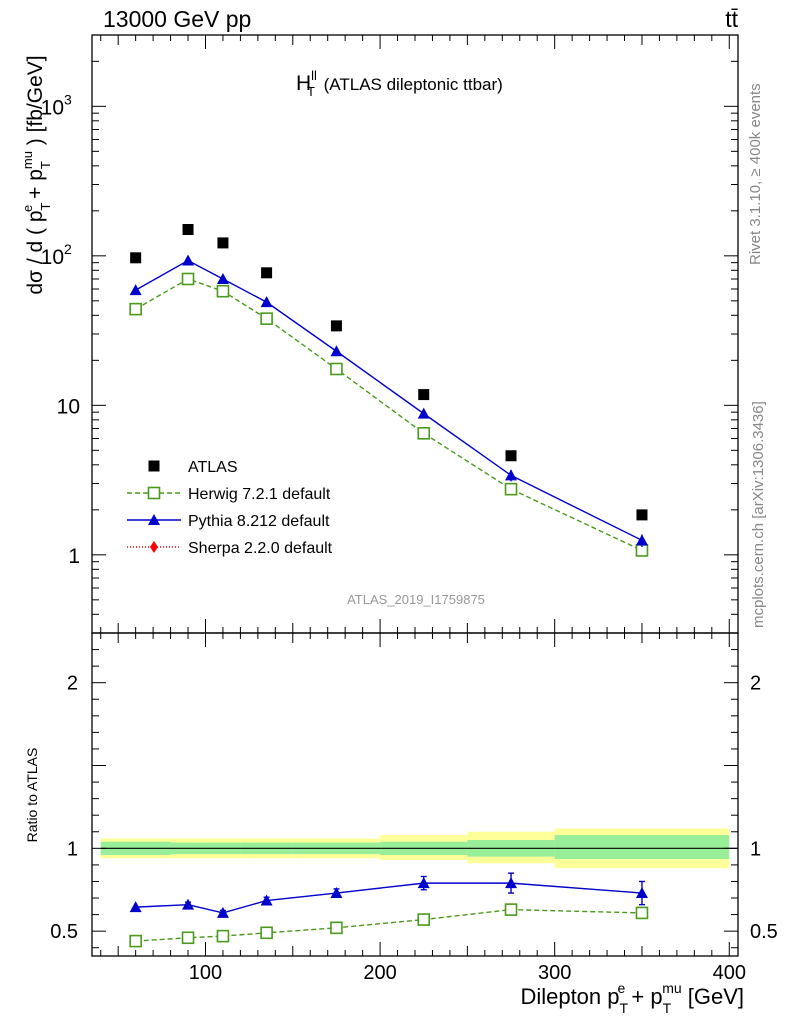  I want to click on plot-title: Hll T (ATLAS dileptonic ttbar), so click(399, 83).